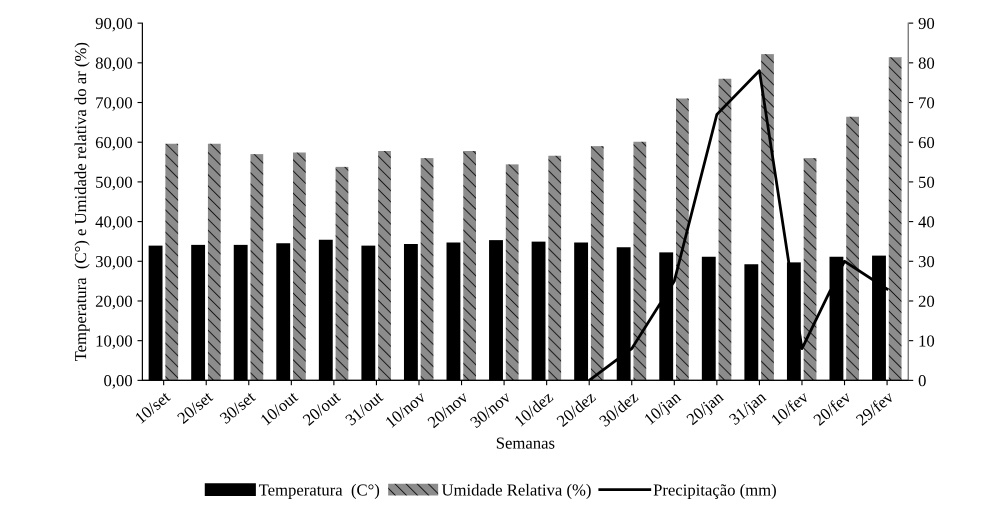 This screenshot has width=982, height=514. I want to click on y-tick-label: 30,00, so click(114, 263).